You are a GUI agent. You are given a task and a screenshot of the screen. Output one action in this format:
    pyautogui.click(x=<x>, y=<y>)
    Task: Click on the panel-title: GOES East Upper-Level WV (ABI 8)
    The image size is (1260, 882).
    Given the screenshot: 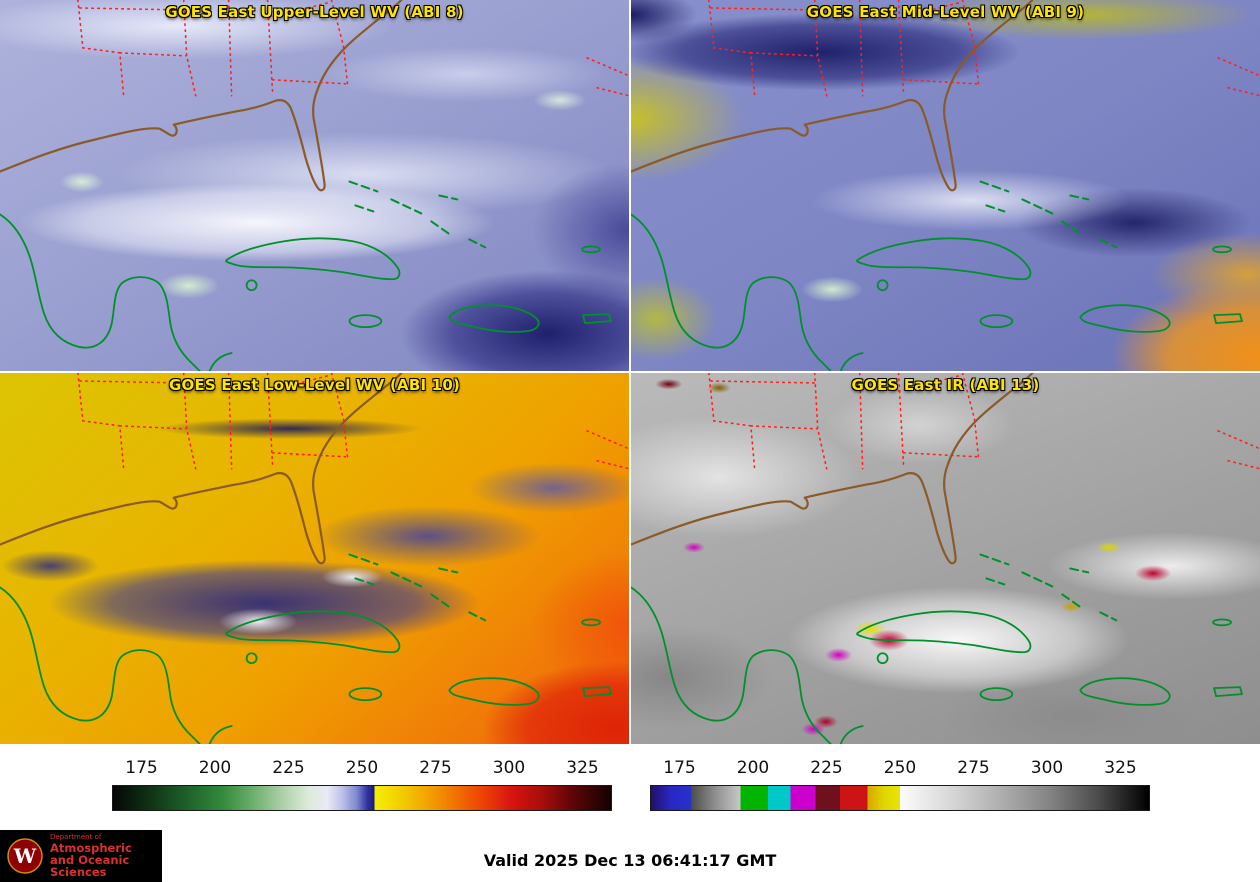 What is the action you would take?
    pyautogui.click(x=314, y=12)
    